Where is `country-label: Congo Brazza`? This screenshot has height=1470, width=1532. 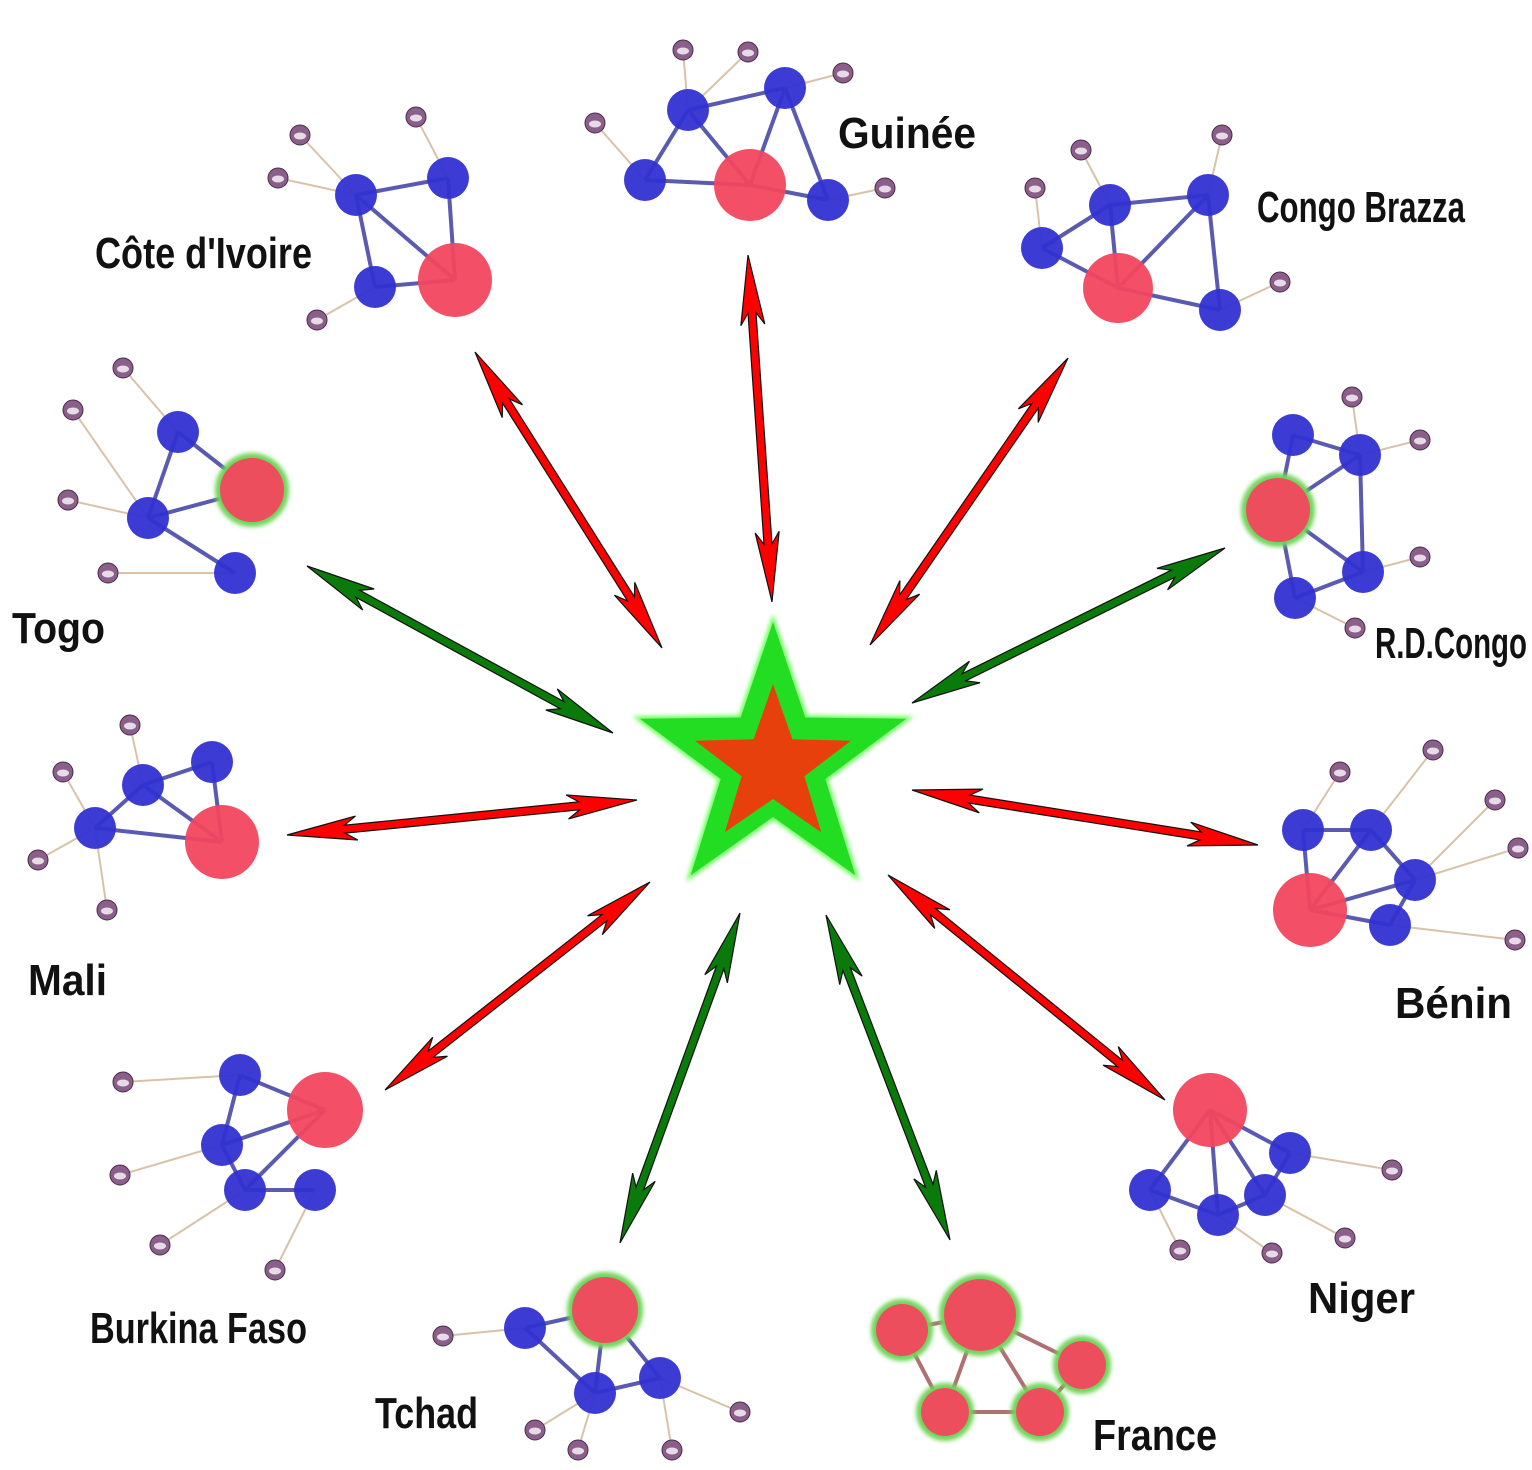 country-label: Congo Brazza is located at coordinates (1361, 207).